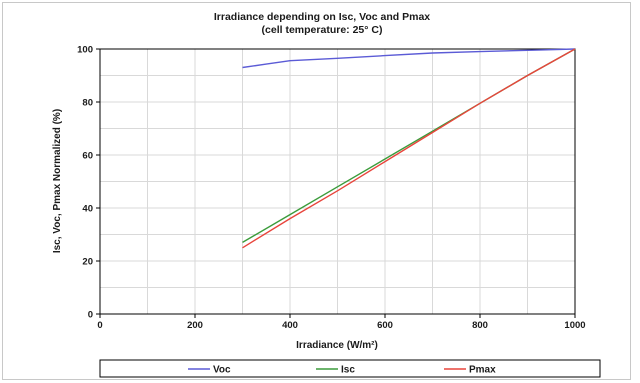  I want to click on y-axis: 0 20 40 60 80 100, so click(88, 183).